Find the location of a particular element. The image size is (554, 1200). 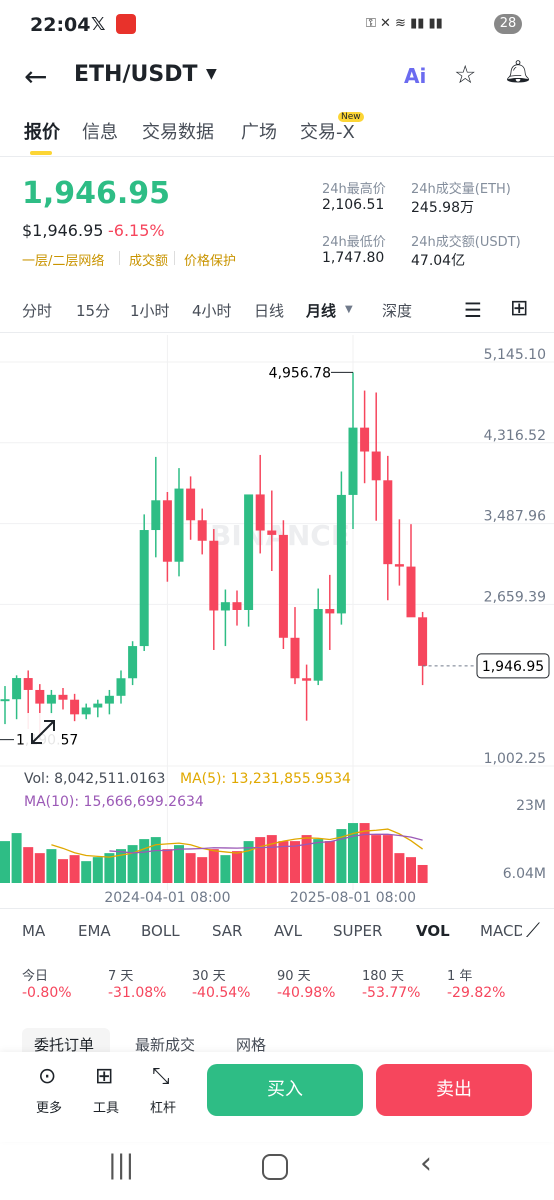

tab: 广场 is located at coordinates (259, 132).